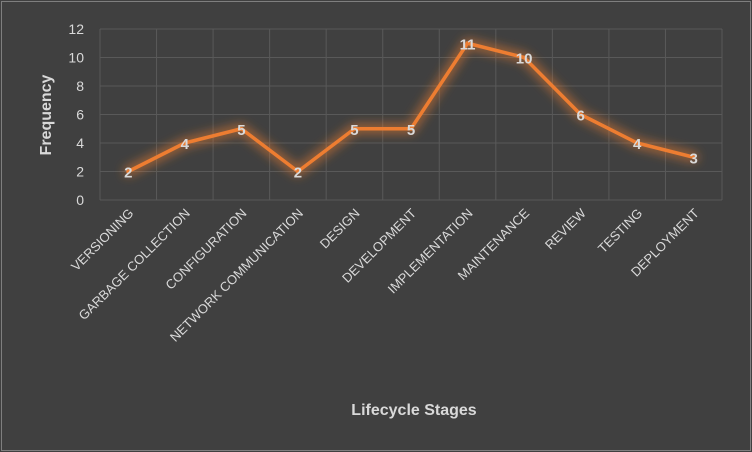  I want to click on y-tick-label: 8, so click(80, 86).